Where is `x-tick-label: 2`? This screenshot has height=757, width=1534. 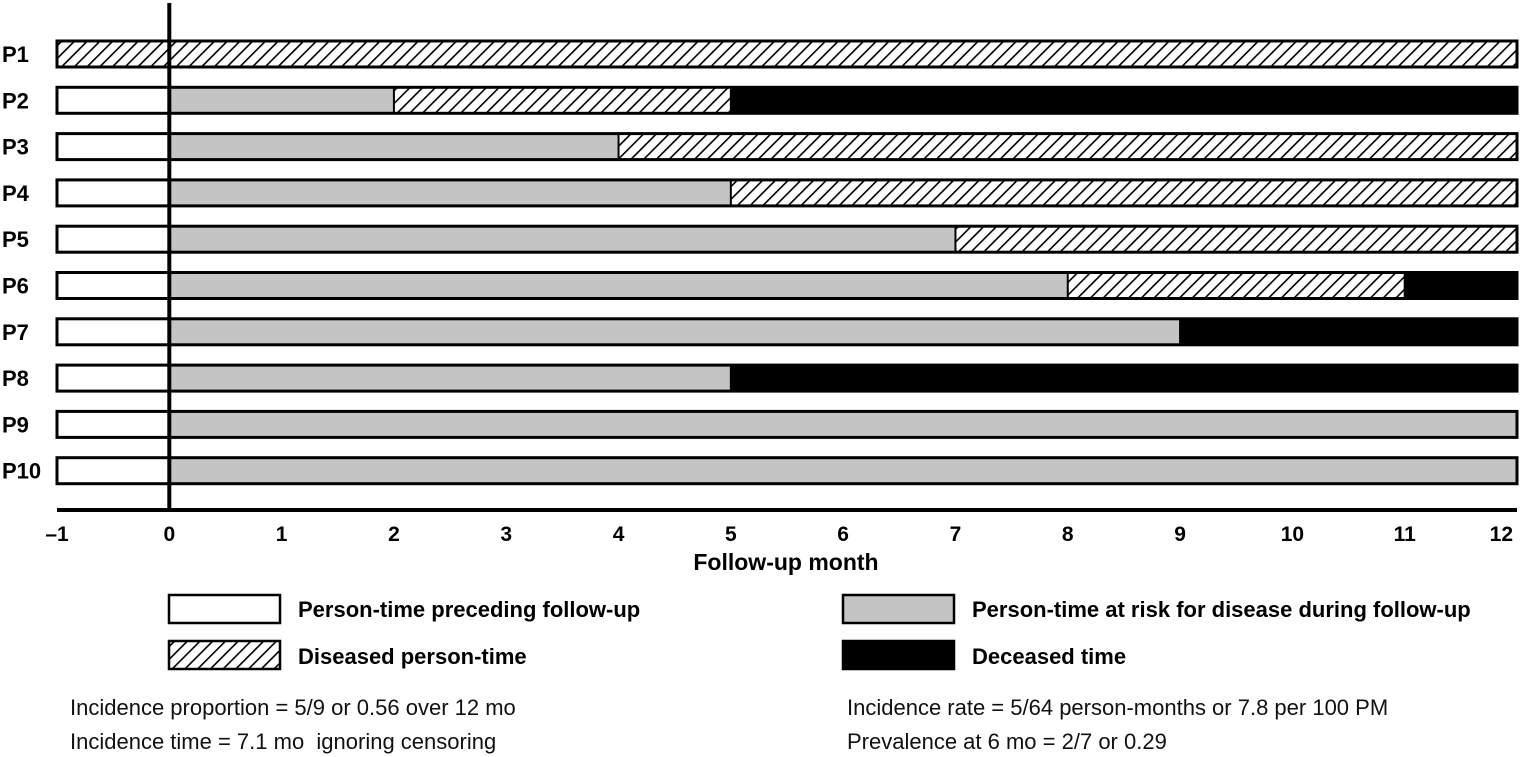
x-tick-label: 2 is located at coordinates (394, 534).